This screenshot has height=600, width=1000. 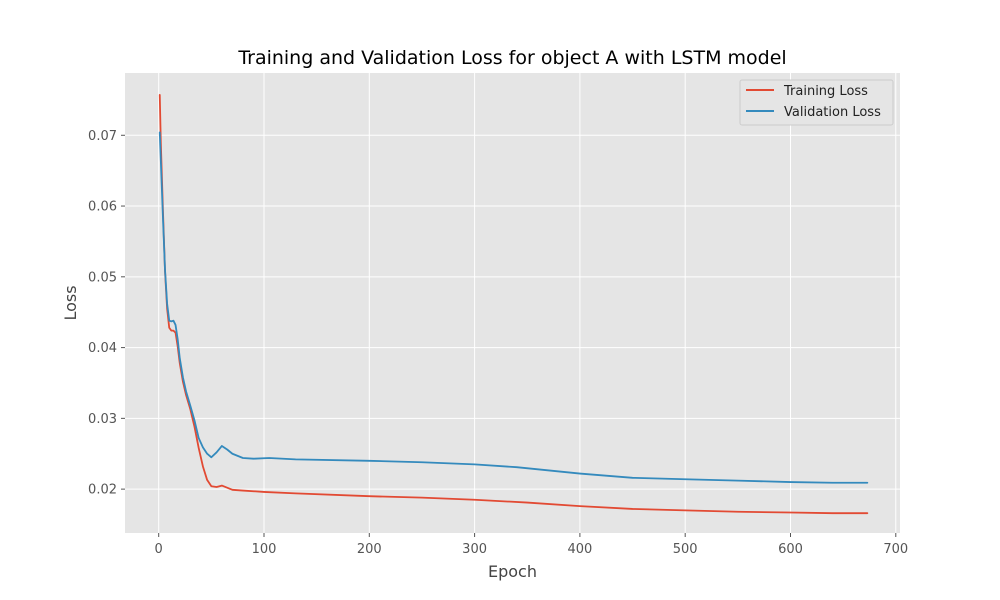 I want to click on x-tick-label: 200, so click(x=369, y=549).